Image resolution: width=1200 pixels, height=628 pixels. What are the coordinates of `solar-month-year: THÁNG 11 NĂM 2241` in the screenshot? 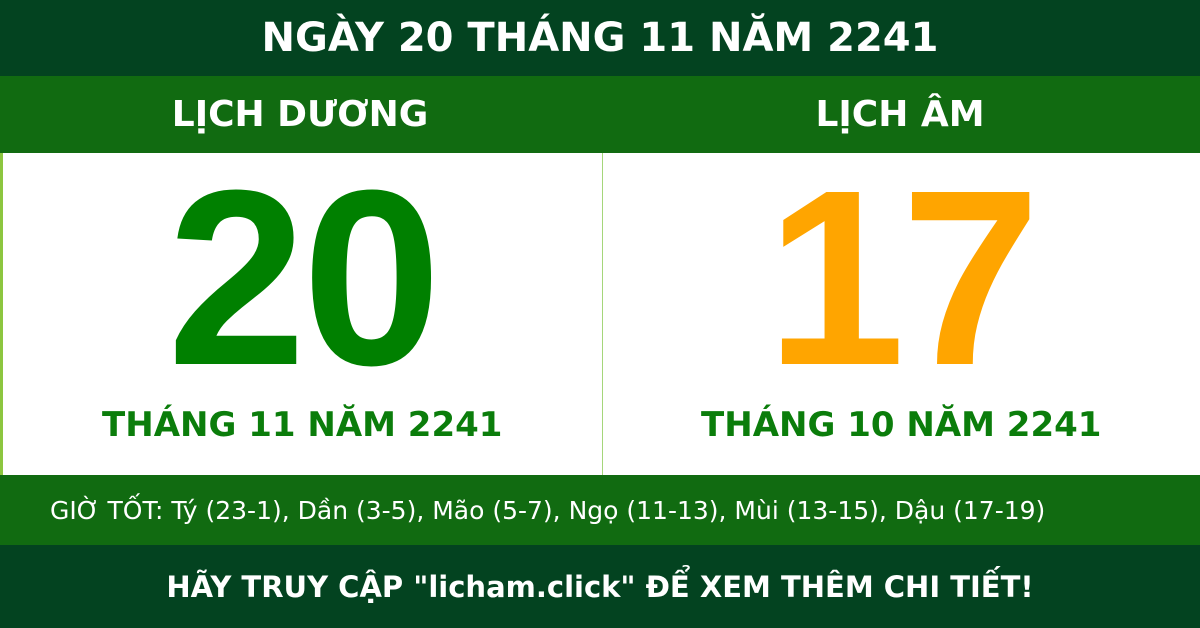 It's located at (302, 425).